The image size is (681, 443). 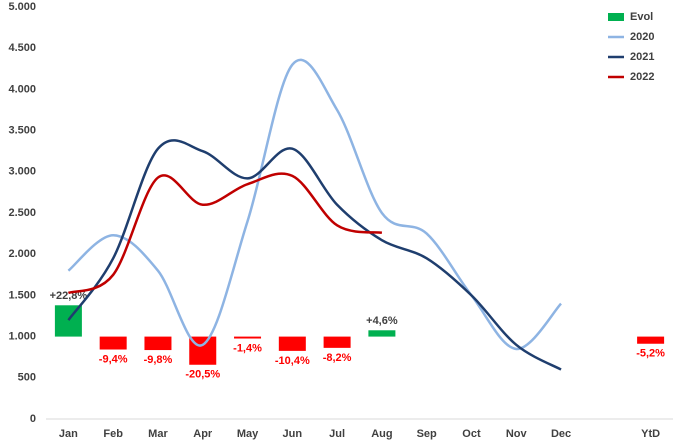 What do you see at coordinates (642, 77) in the screenshot?
I see `legend-label: 2022` at bounding box center [642, 77].